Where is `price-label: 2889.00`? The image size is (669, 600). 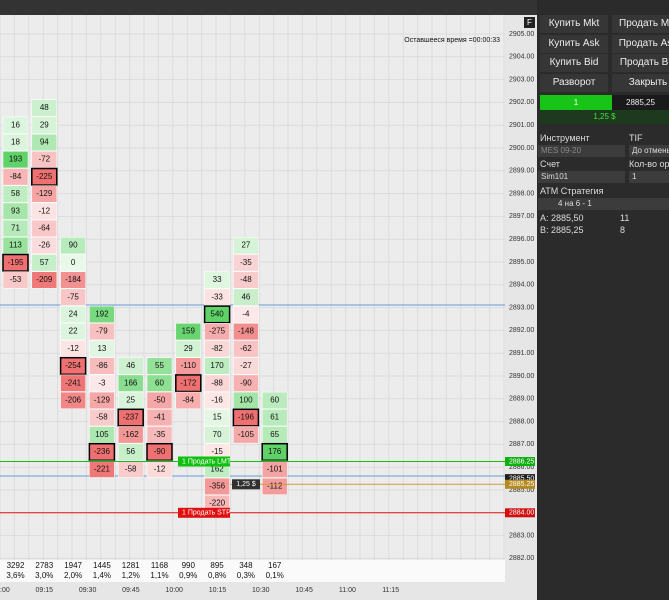
price-label: 2889.00 is located at coordinates (521, 399).